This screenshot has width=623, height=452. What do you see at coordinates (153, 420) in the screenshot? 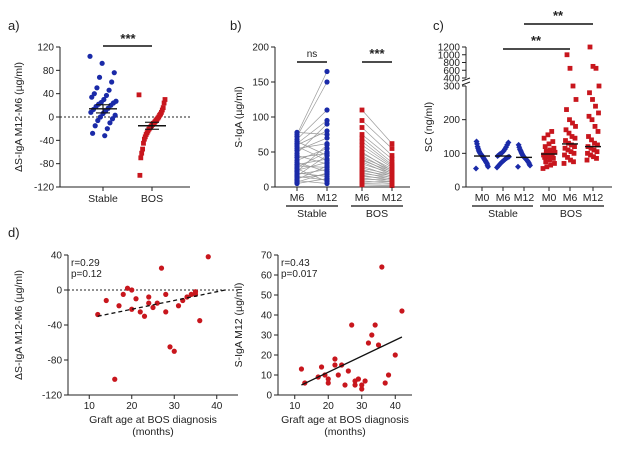
I see `x-axis-label: Graft age at BOS diagnosis` at bounding box center [153, 420].